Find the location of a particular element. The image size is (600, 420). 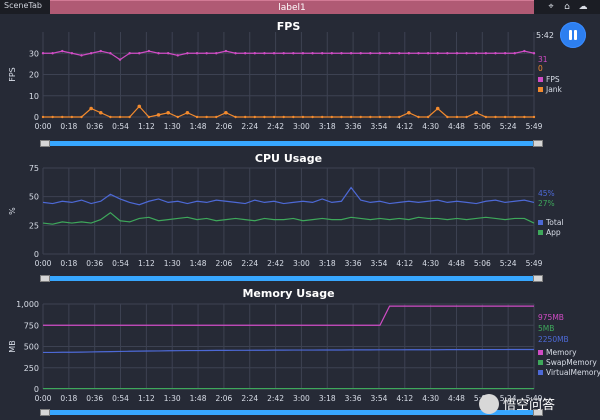

chart-title: FPS is located at coordinates (289, 26).